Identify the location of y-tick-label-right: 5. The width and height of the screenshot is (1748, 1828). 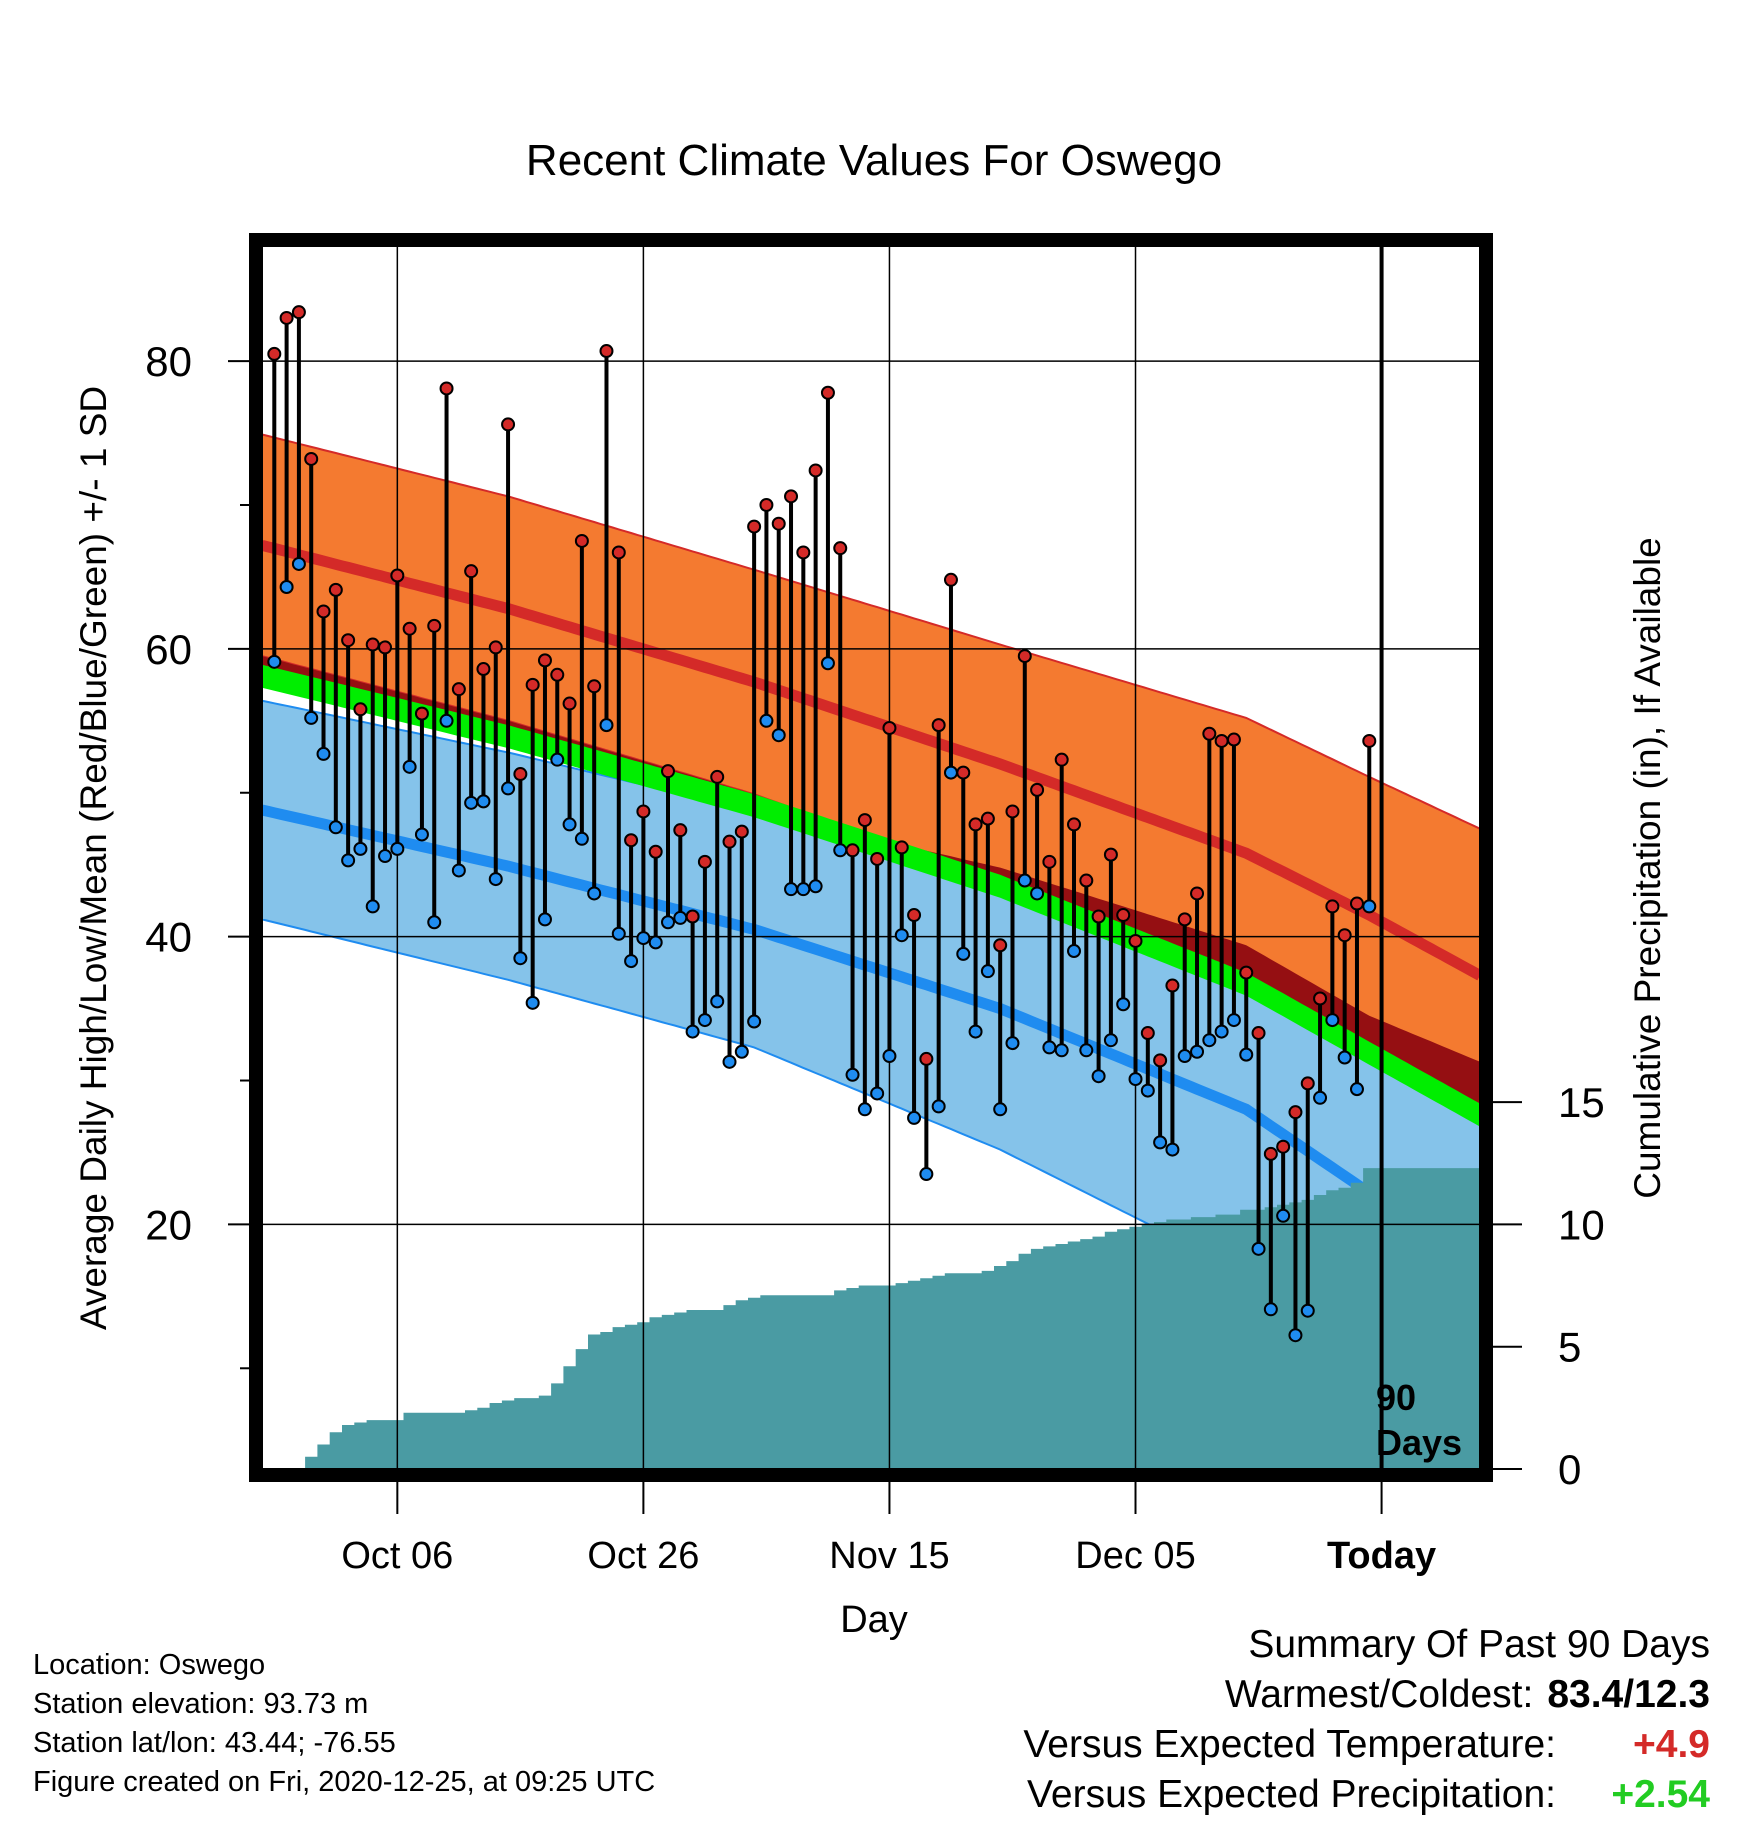
(1569, 1347).